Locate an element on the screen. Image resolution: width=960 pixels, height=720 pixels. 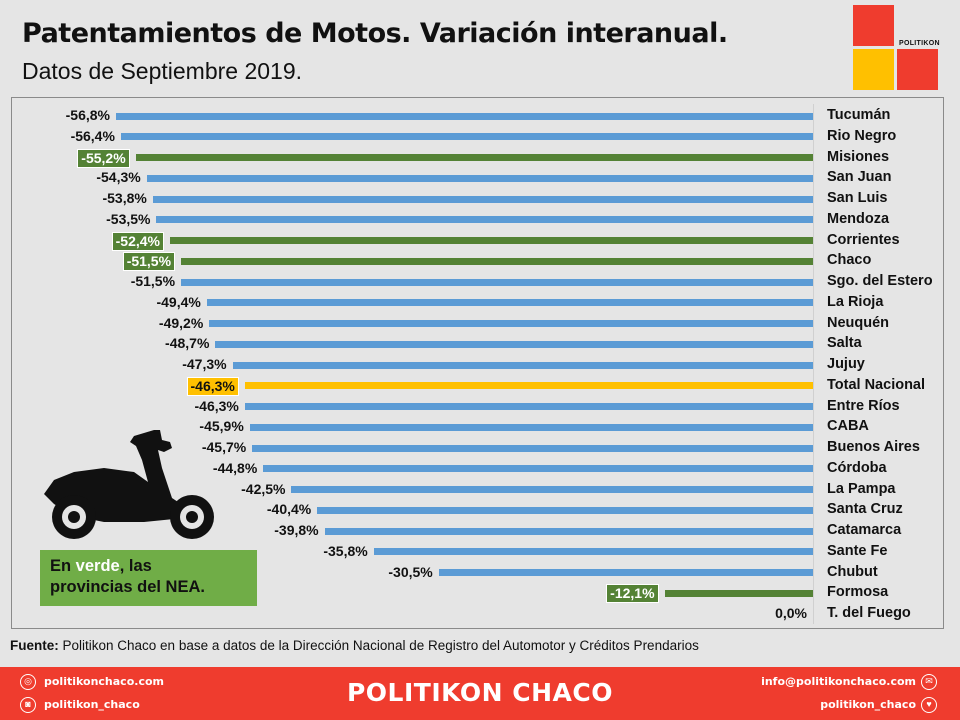
scooter-icon is located at coordinates (129, 484).